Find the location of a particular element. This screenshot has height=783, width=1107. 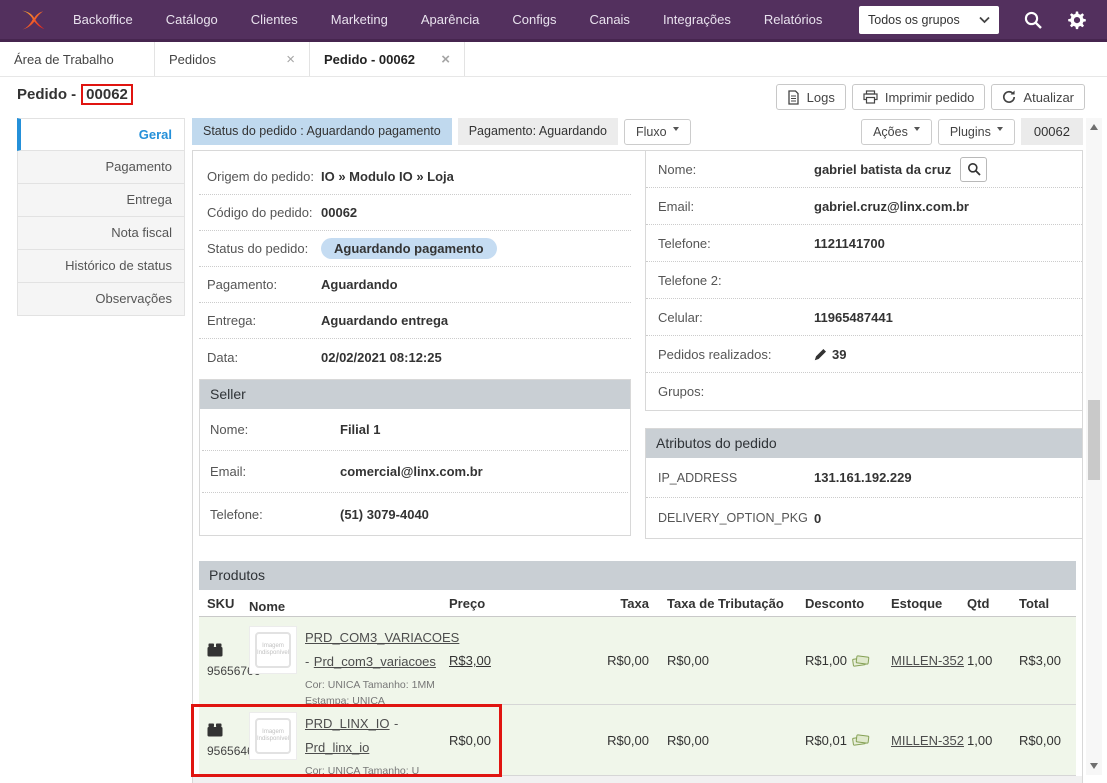

customer-search-button is located at coordinates (974, 169).